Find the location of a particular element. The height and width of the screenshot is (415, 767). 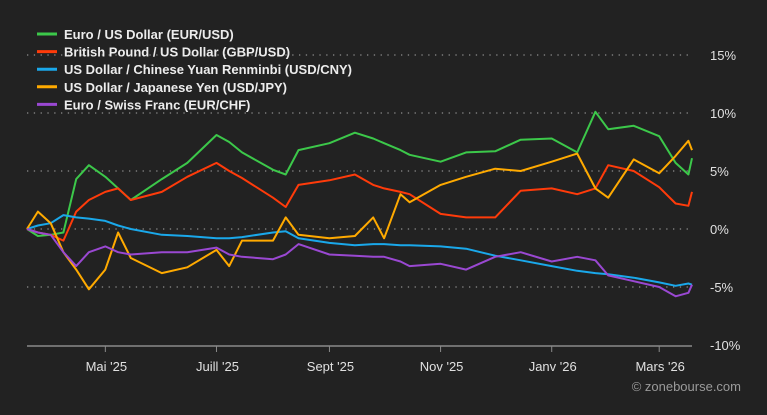

legend-label: Euro / US Dollar (EUR/USD) is located at coordinates (149, 34).